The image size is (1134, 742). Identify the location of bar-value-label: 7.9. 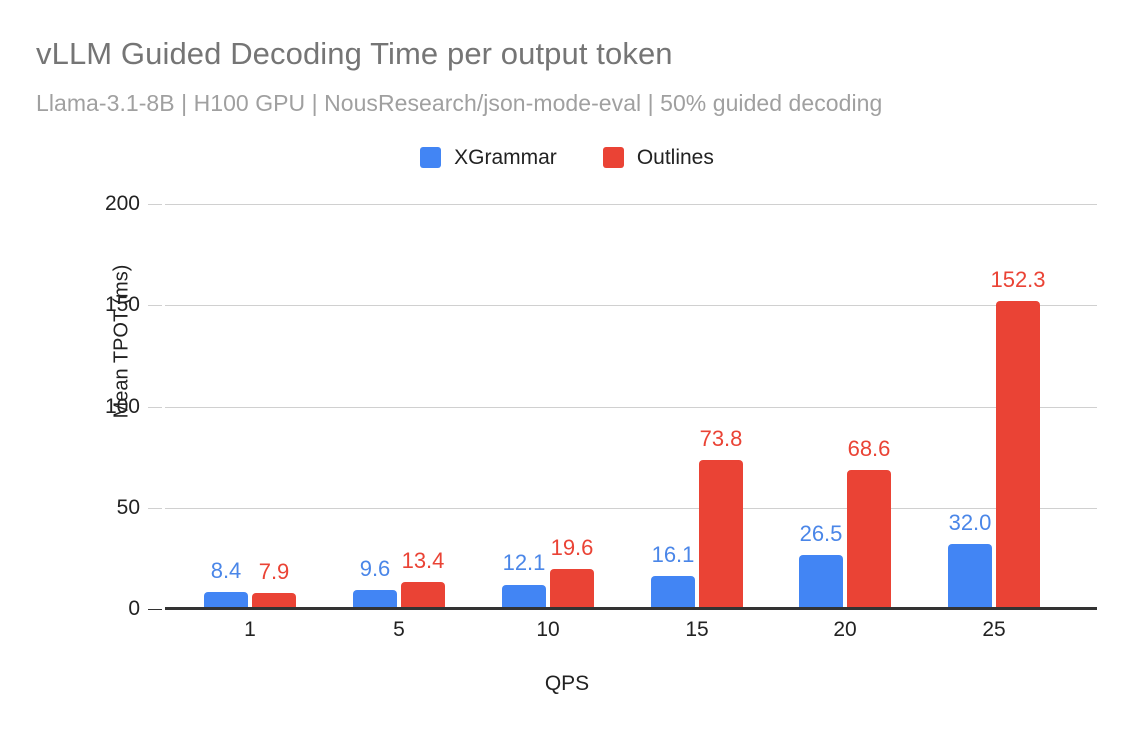
(274, 571).